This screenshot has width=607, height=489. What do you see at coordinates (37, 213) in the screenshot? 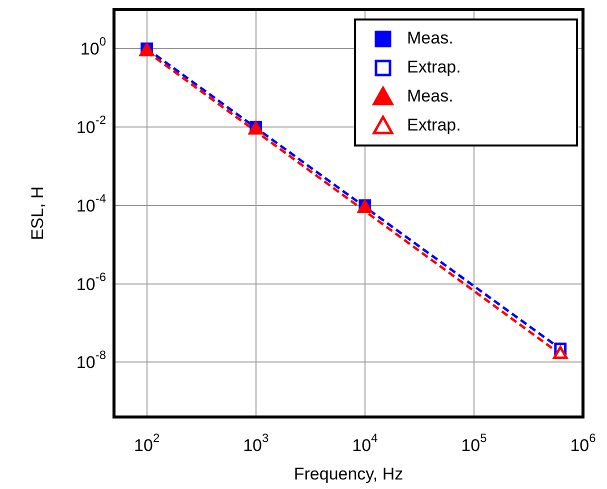
I see `y-axis-title: ESL, H` at bounding box center [37, 213].